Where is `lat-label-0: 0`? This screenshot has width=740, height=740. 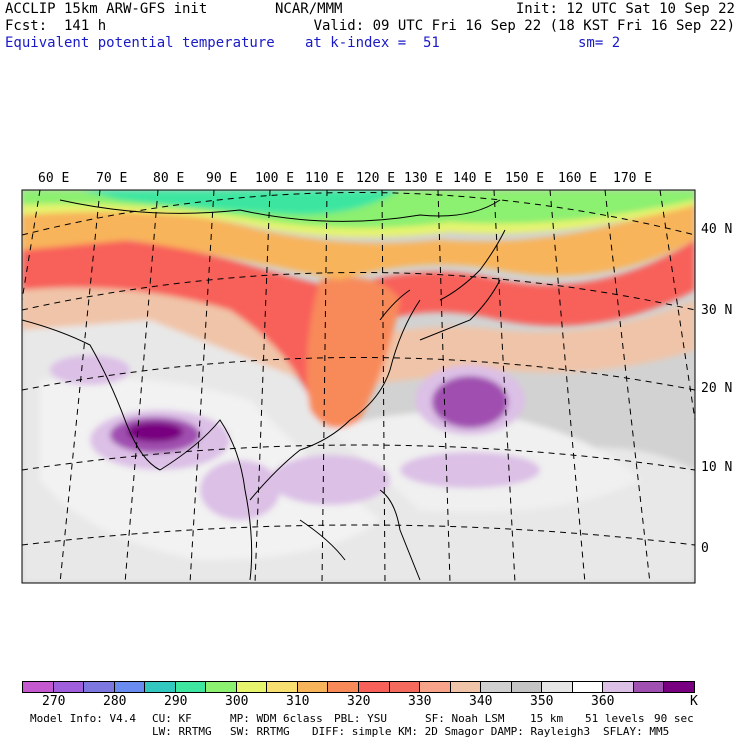
lat-label-0: 0 is located at coordinates (705, 548).